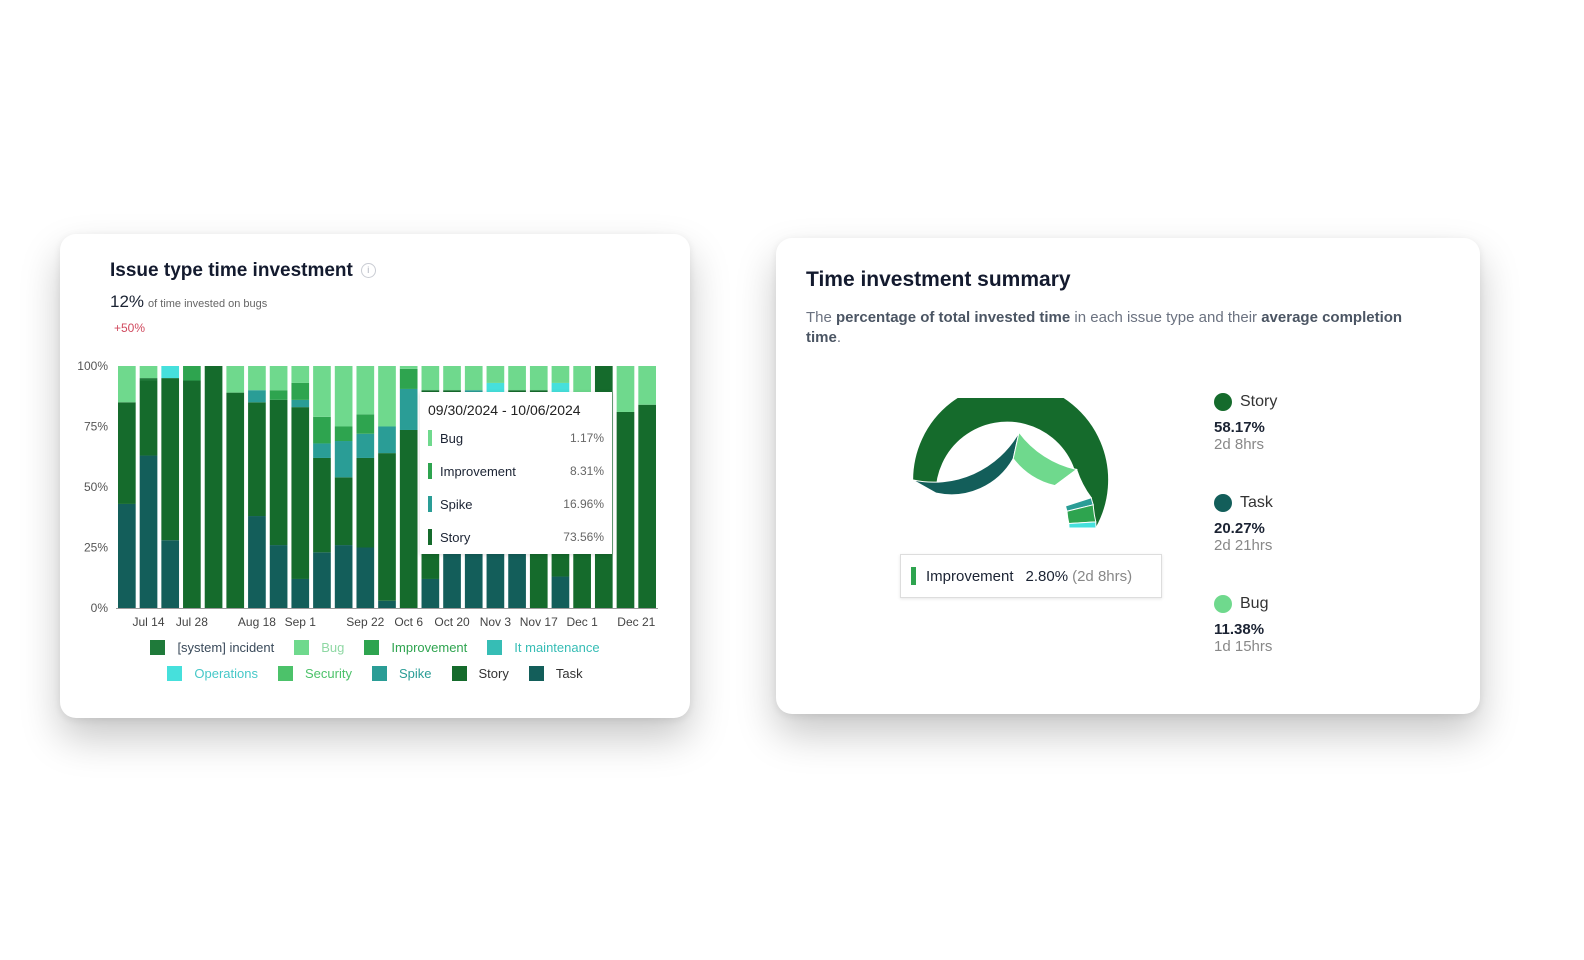 The height and width of the screenshot is (960, 1584). I want to click on x-tick-label: Dec 1, so click(582, 622).